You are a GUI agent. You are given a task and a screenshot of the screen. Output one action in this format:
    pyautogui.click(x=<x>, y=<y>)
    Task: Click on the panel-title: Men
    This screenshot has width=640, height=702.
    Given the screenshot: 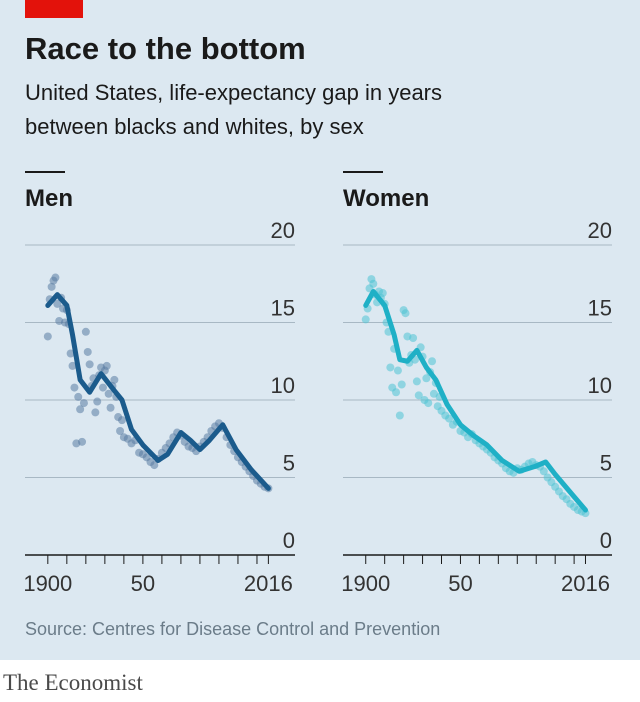 What is the action you would take?
    pyautogui.click(x=49, y=198)
    